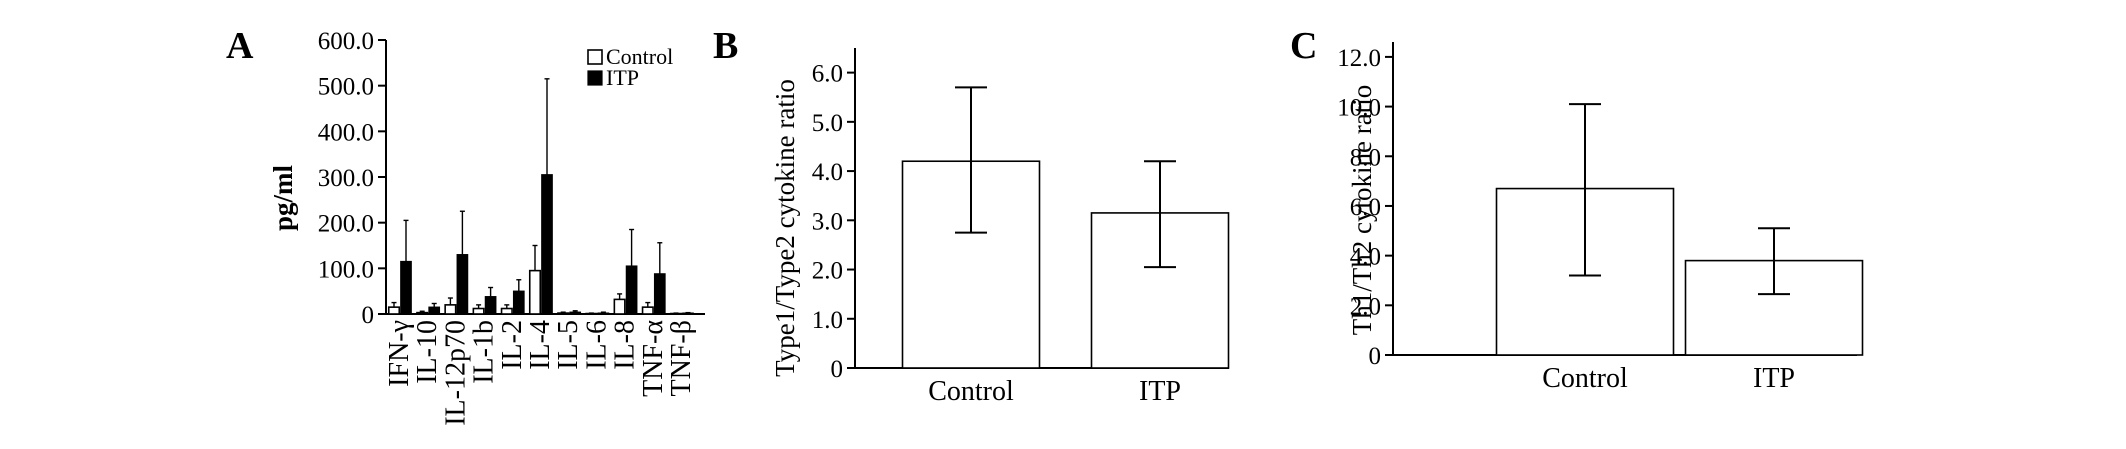  What do you see at coordinates (653, 358) in the screenshot?
I see `x-tick-label: TNF-α` at bounding box center [653, 358].